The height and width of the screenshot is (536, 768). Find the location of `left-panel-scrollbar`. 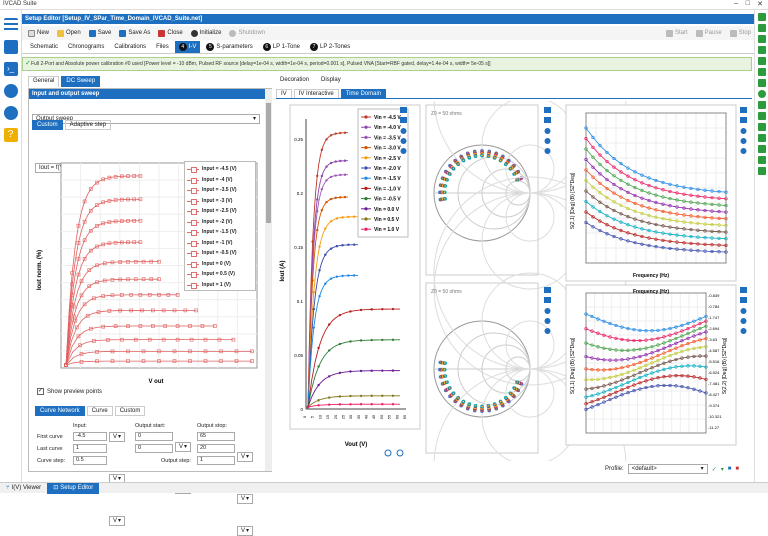

left-panel-scrollbar is located at coordinates (268, 280).